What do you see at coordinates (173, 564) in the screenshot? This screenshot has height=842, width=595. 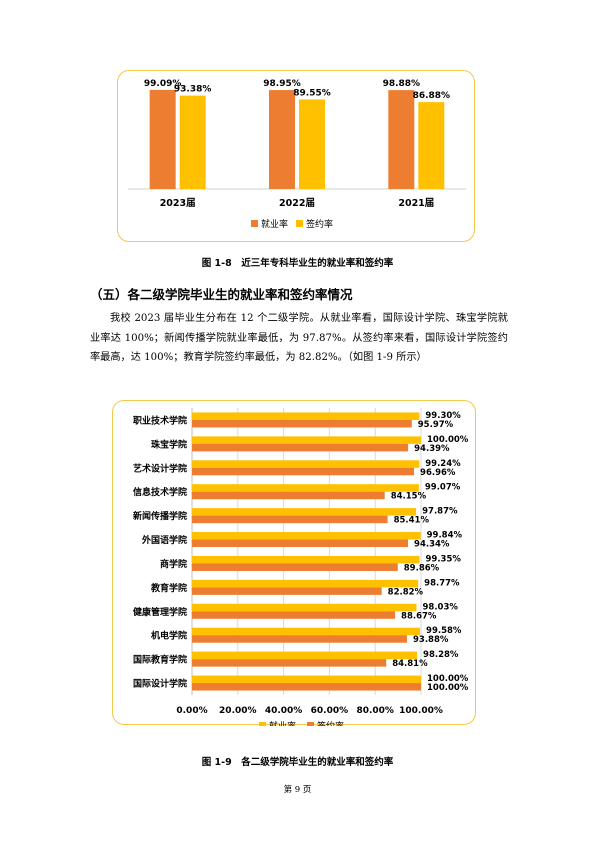 I see `category-label: 商学院` at bounding box center [173, 564].